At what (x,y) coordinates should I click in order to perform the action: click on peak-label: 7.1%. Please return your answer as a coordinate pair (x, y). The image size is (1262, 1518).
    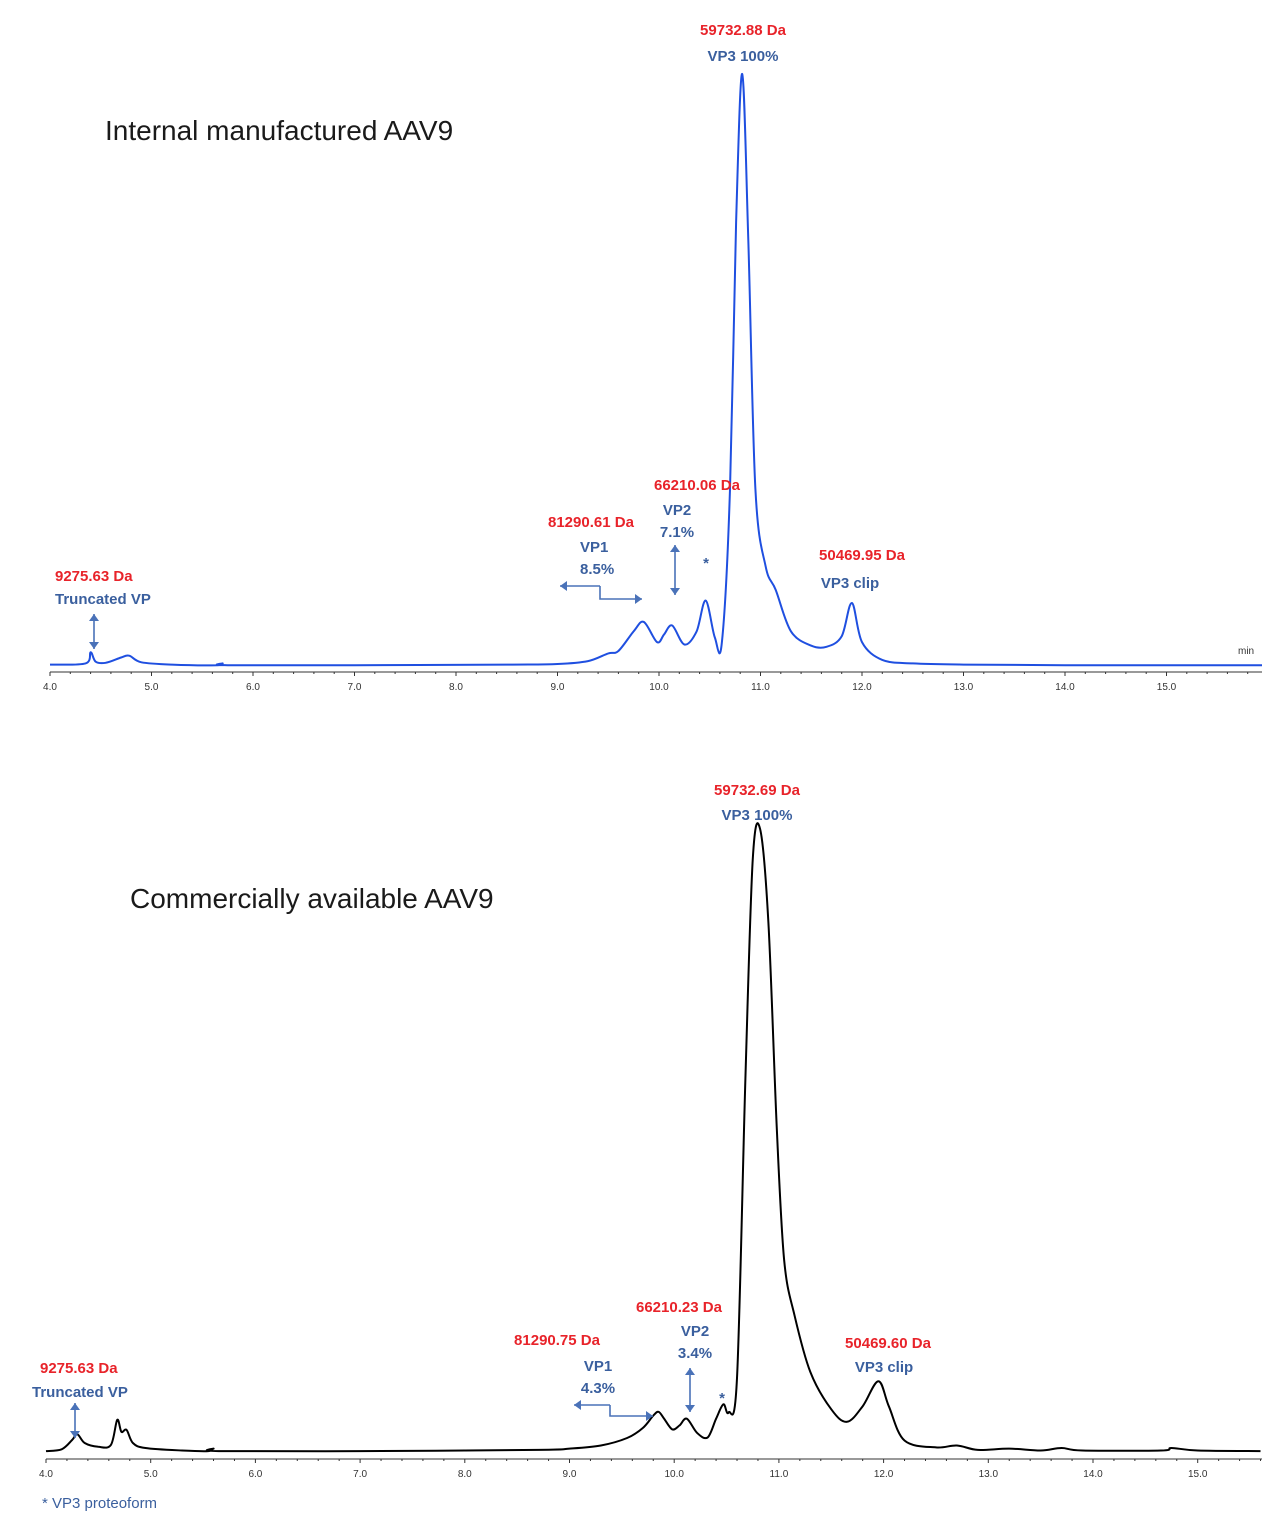
    Looking at the image, I should click on (677, 532).